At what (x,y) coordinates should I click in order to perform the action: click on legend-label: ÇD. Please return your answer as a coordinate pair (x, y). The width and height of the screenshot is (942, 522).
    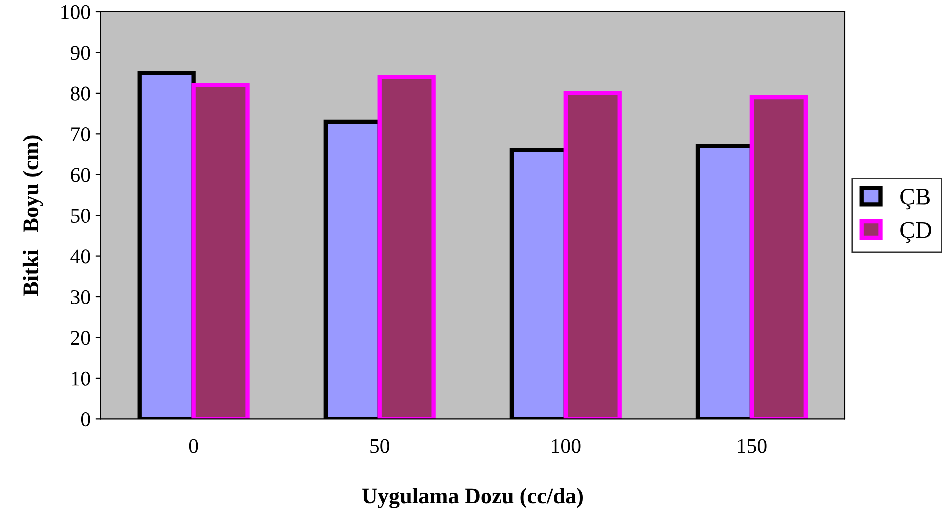
    Looking at the image, I should click on (916, 233).